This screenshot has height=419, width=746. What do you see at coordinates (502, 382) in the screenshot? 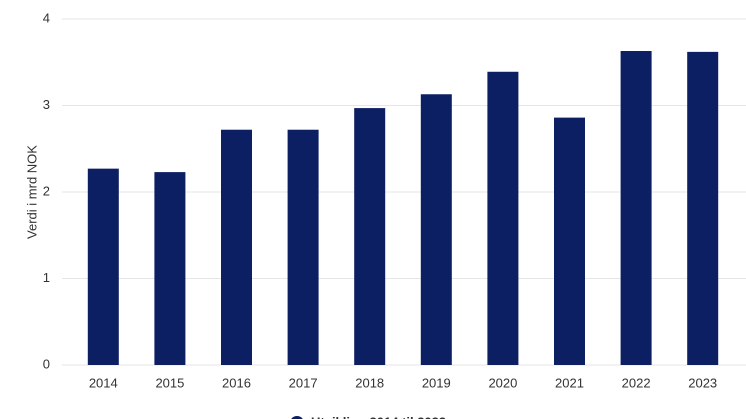
I see `x-tick-label: 2020` at bounding box center [502, 382].